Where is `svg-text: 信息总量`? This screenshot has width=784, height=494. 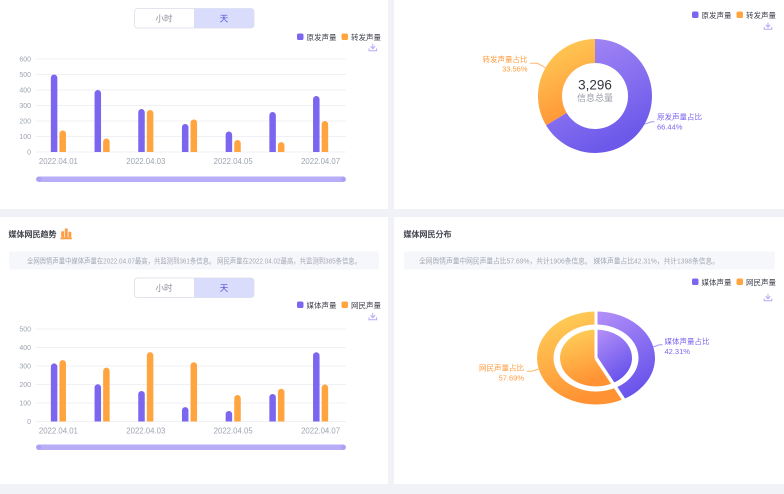 svg-text: 信息总量 is located at coordinates (595, 97).